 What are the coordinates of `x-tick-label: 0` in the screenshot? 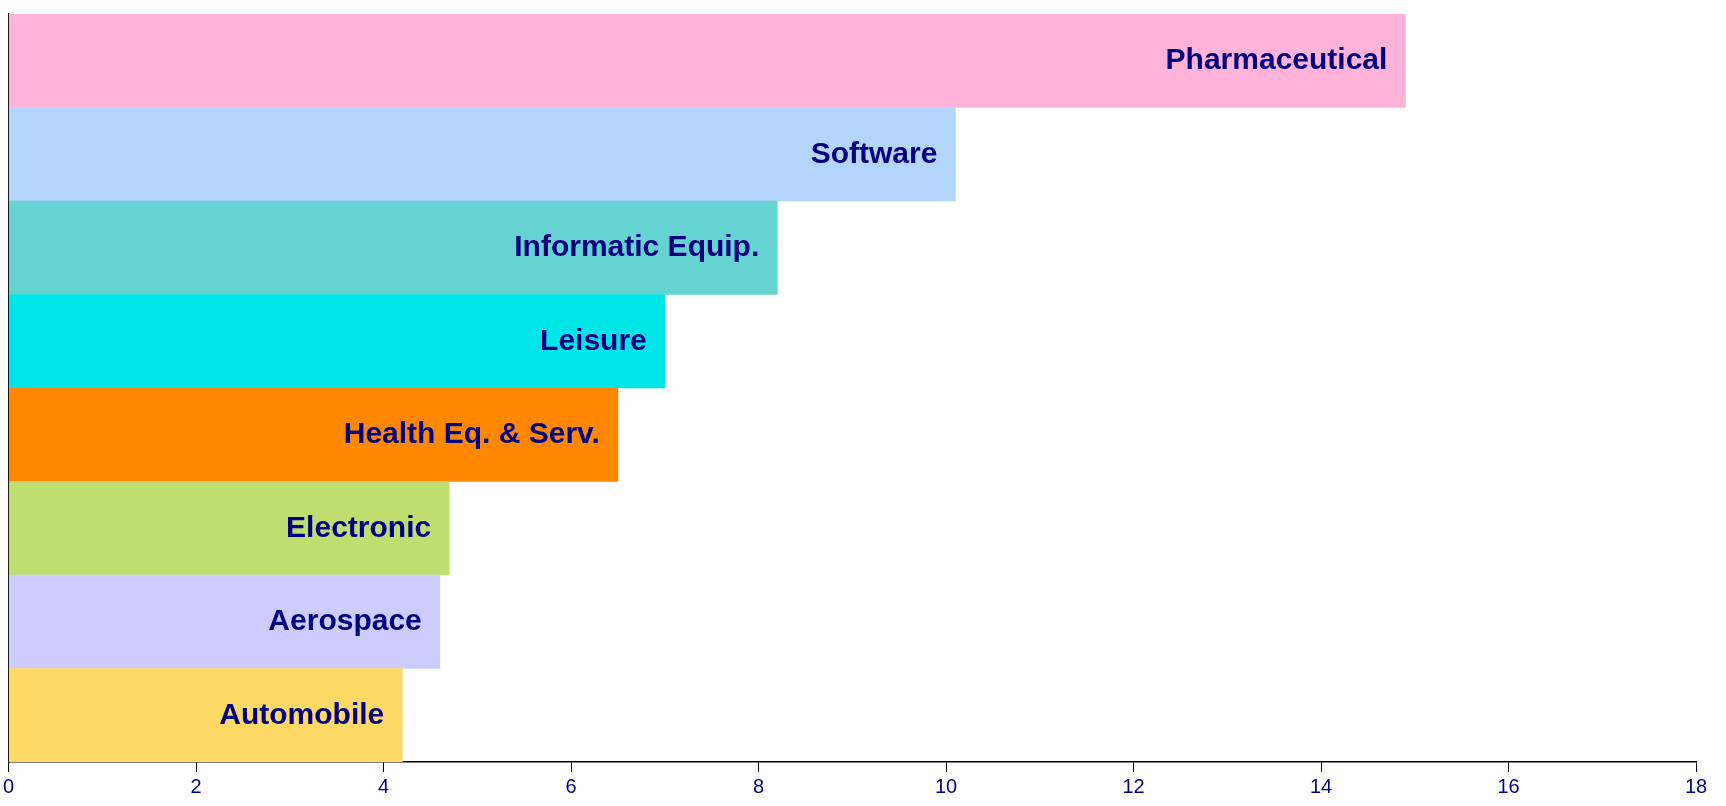 It's located at (9, 785).